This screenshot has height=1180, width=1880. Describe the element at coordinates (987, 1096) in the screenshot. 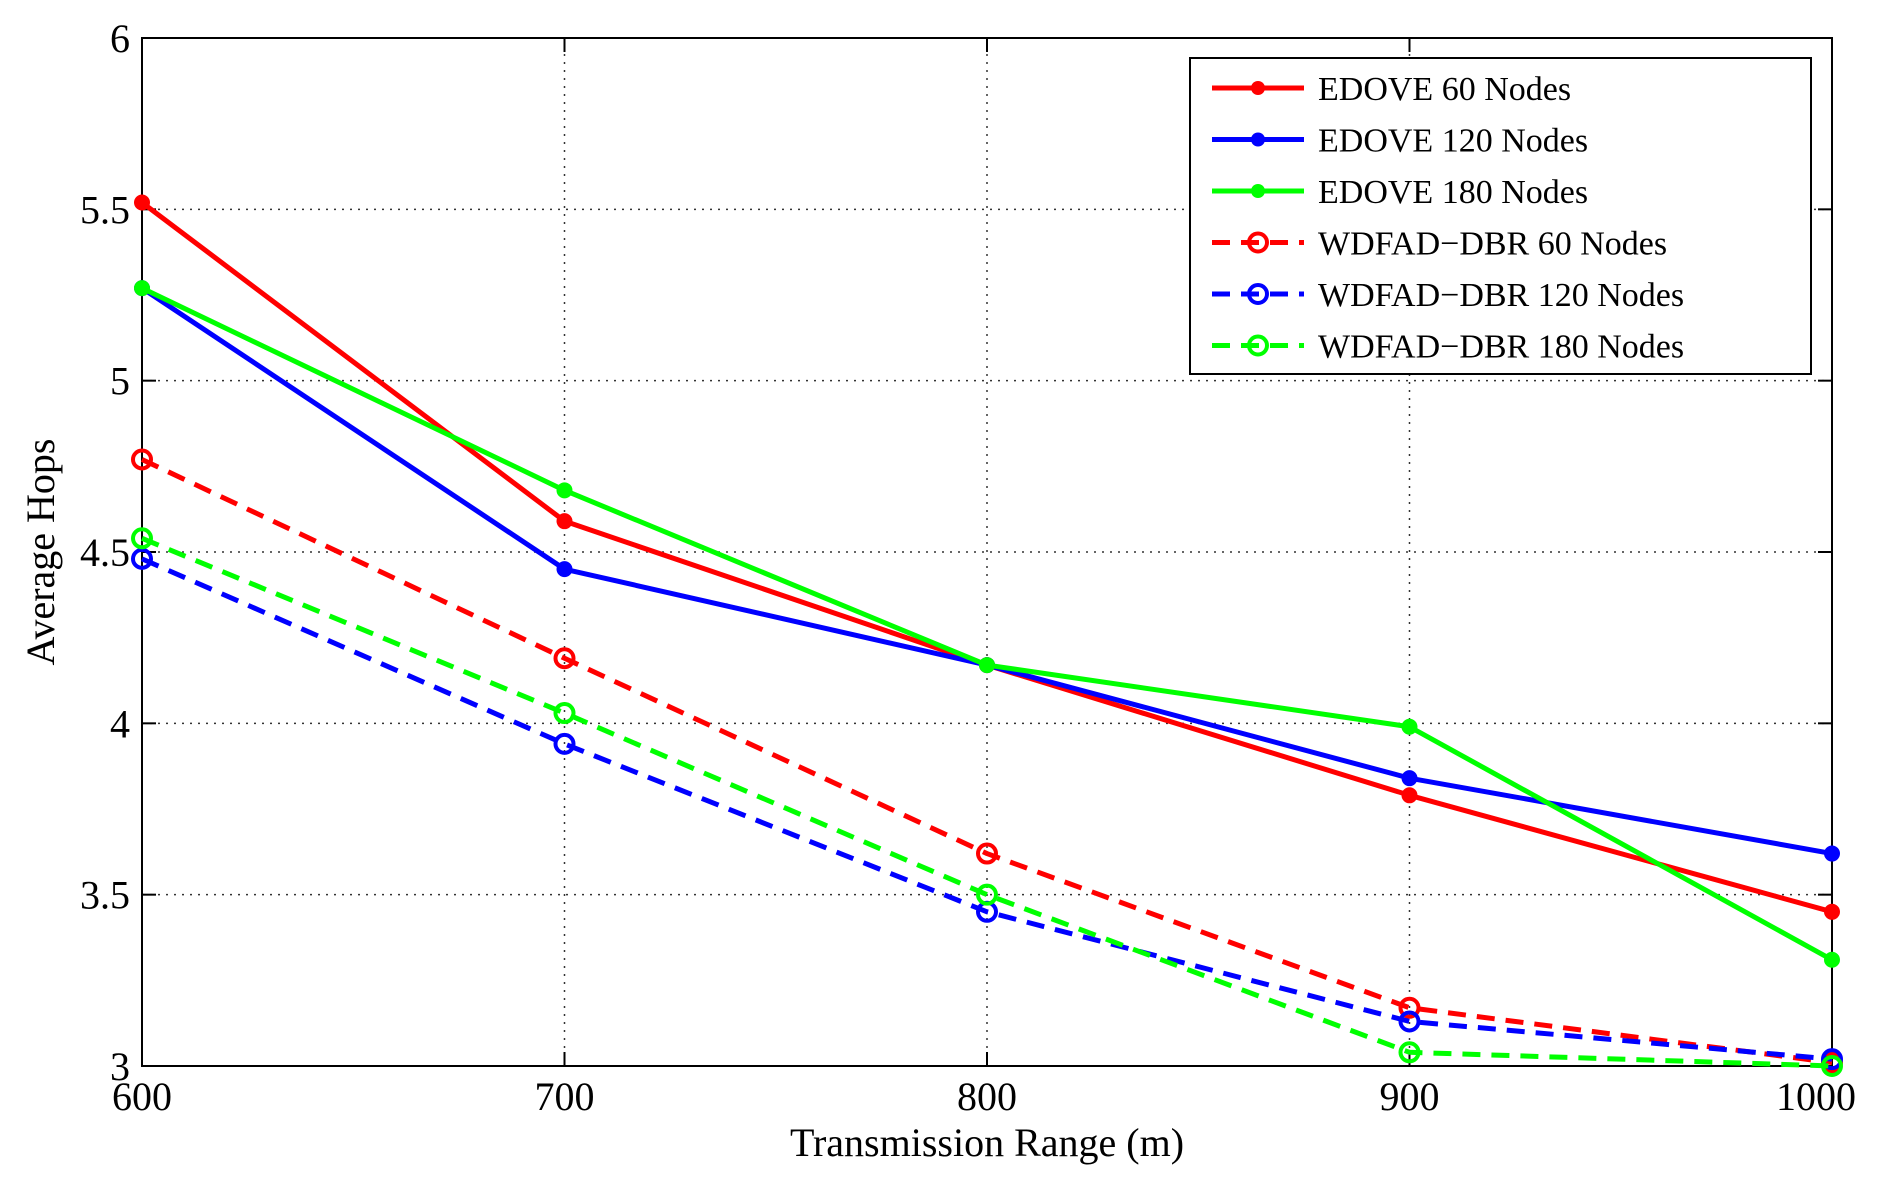

I see `x-tick-label: 800` at that location.